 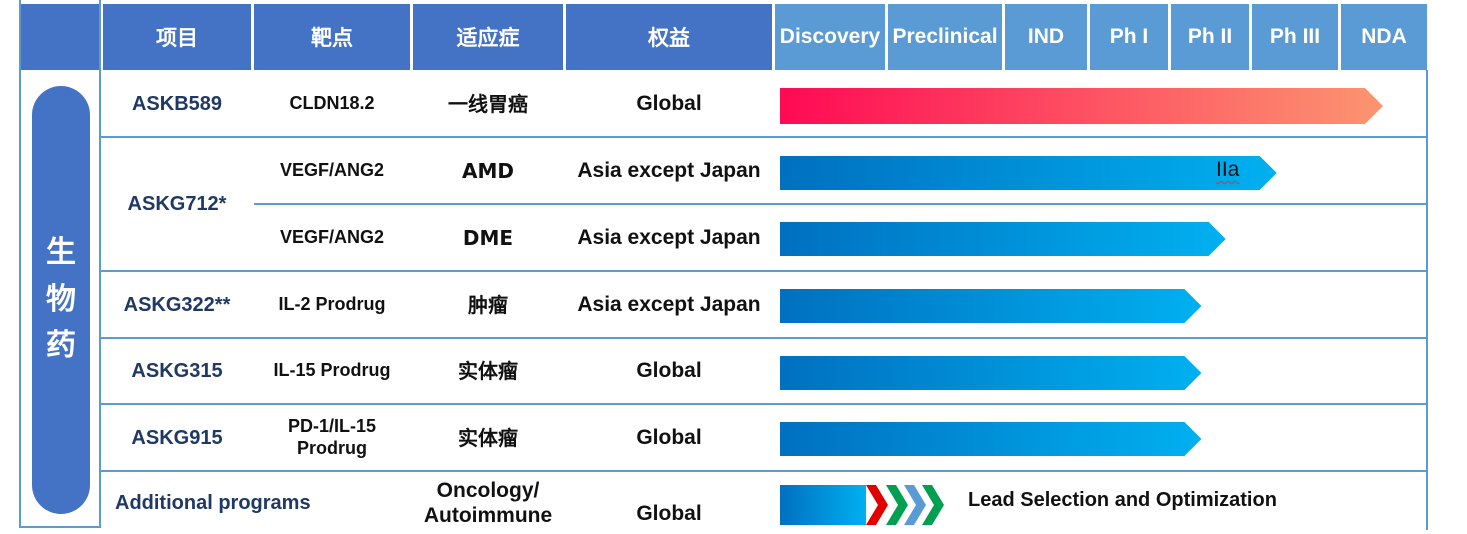 What do you see at coordinates (177, 104) in the screenshot?
I see `row1-project: ASKB589` at bounding box center [177, 104].